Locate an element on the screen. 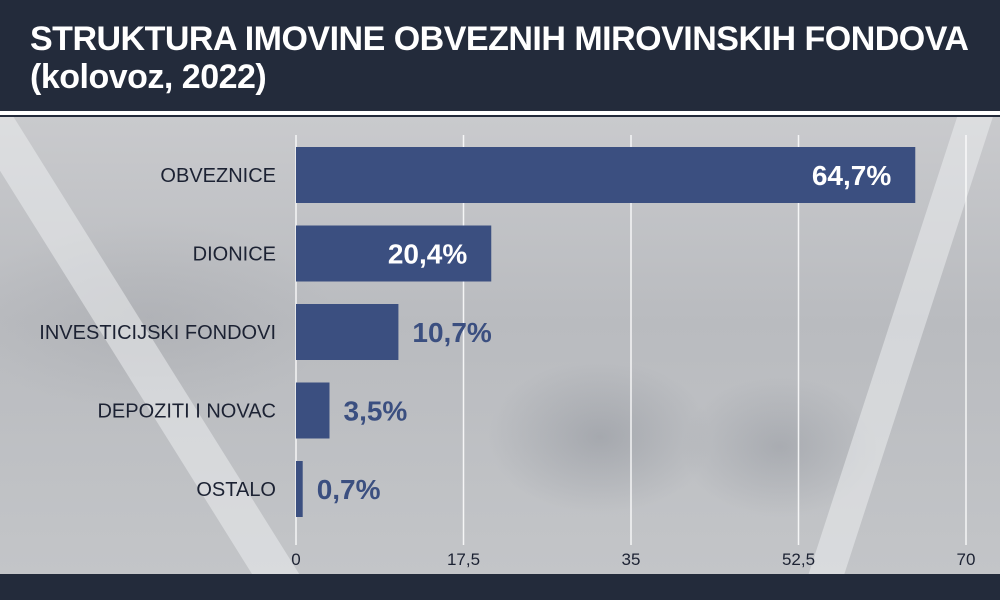  chart-footer-band is located at coordinates (500, 587).